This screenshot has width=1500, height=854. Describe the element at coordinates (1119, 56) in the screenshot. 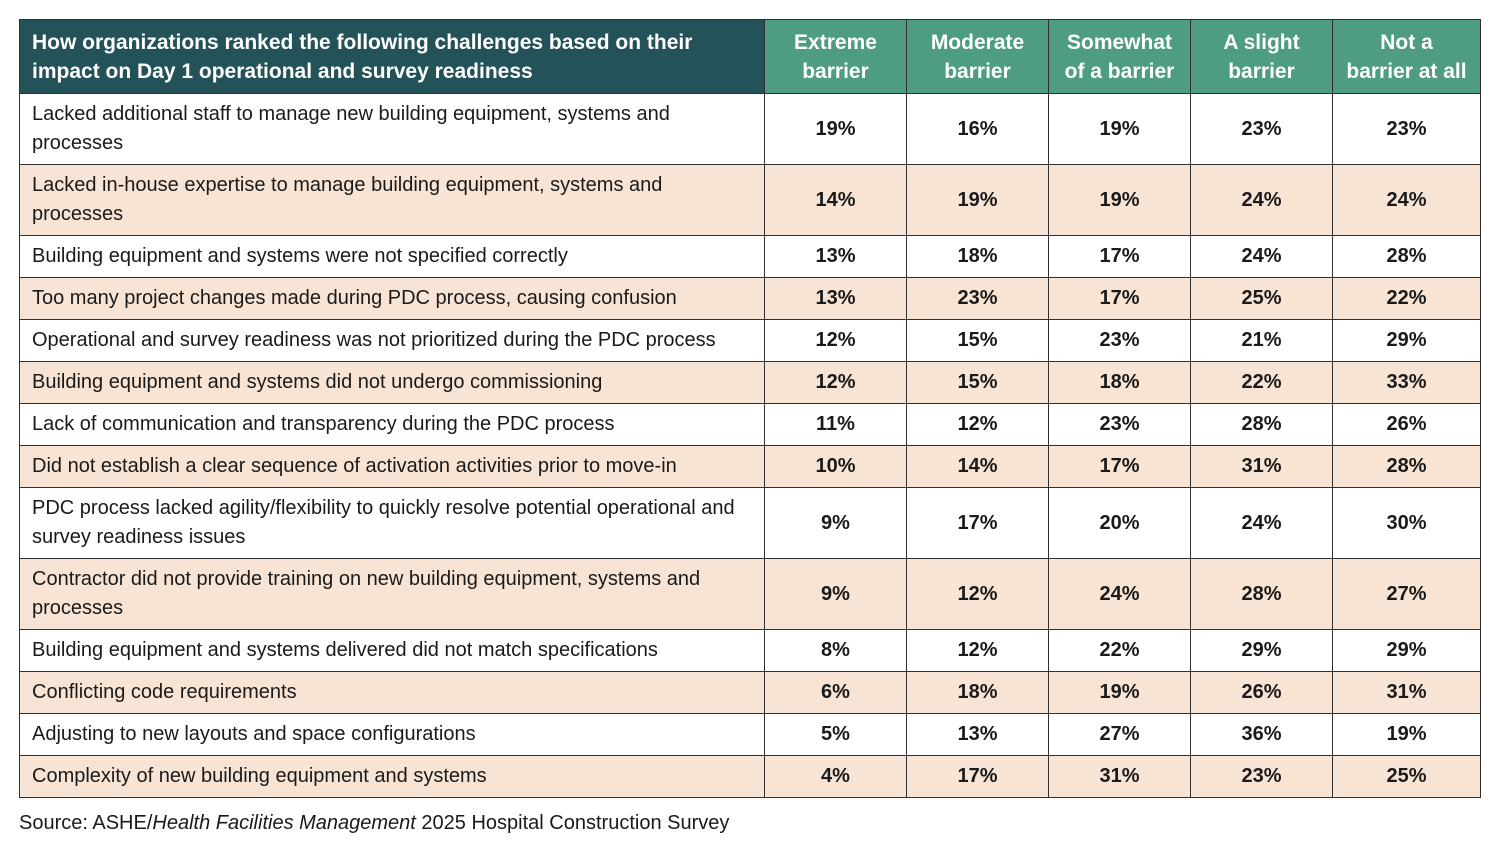

I see `col-header-somewhat: Somewhat of a barrier` at that location.